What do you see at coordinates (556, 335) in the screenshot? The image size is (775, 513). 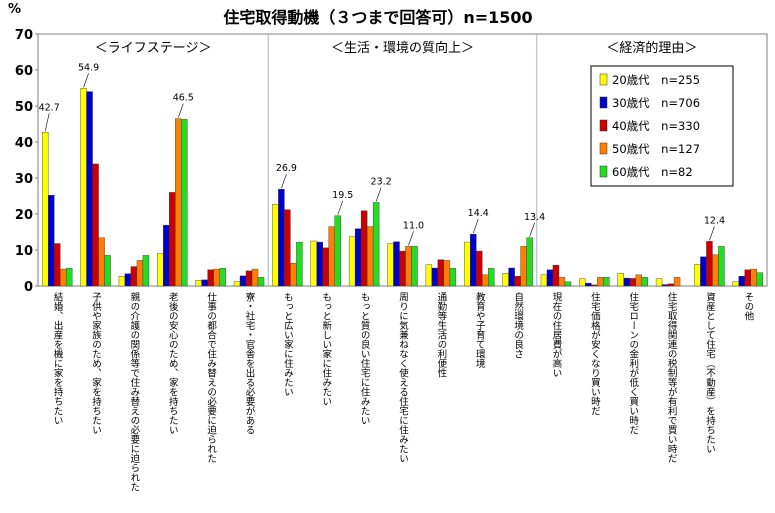 I see `category-label: 現在の住居費が高い` at bounding box center [556, 335].